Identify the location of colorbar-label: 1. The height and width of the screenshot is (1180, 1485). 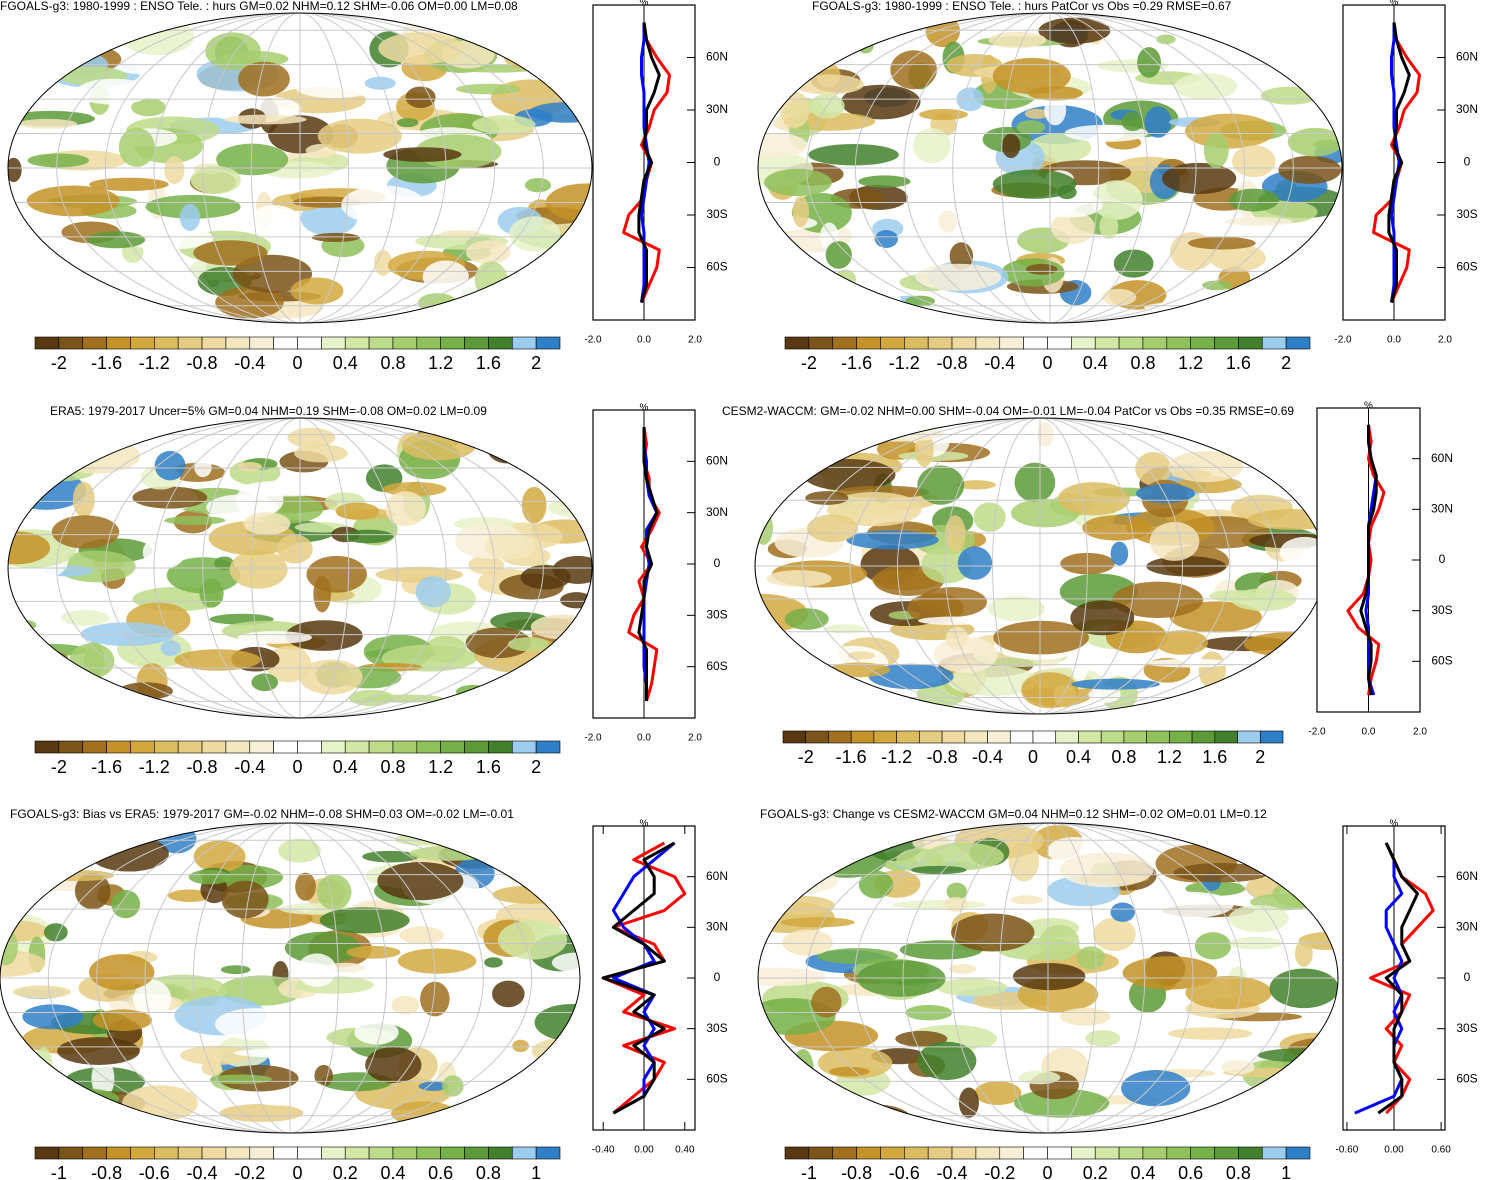
(1286, 1171).